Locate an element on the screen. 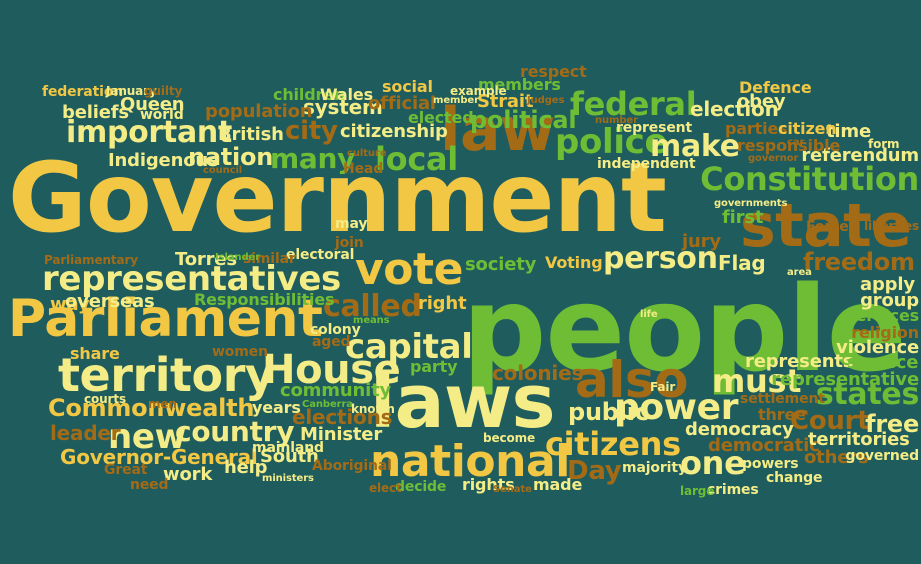 The width and height of the screenshot is (921, 564). cloud-word-important: important is located at coordinates (149, 132).